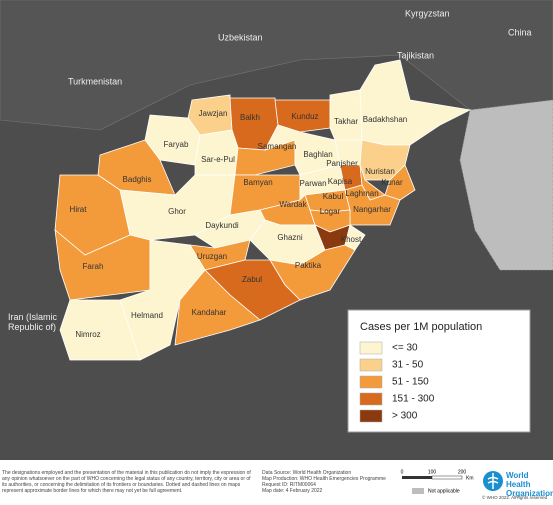 The image size is (553, 505). What do you see at coordinates (312, 183) in the screenshot?
I see `province-label: Parwan` at bounding box center [312, 183].